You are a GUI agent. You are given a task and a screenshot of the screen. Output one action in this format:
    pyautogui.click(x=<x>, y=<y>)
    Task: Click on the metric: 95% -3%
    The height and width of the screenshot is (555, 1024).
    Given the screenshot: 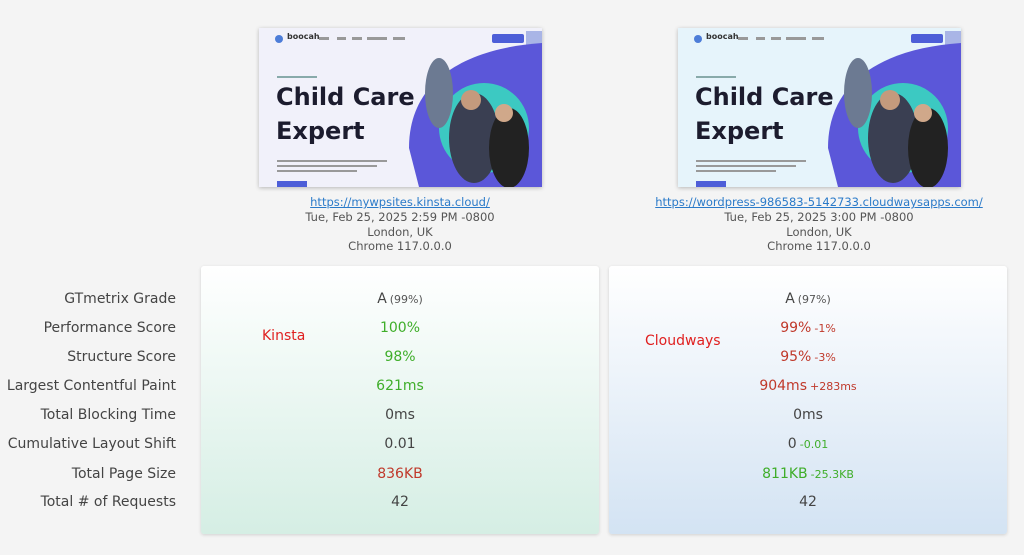 What is the action you would take?
    pyautogui.click(x=808, y=357)
    